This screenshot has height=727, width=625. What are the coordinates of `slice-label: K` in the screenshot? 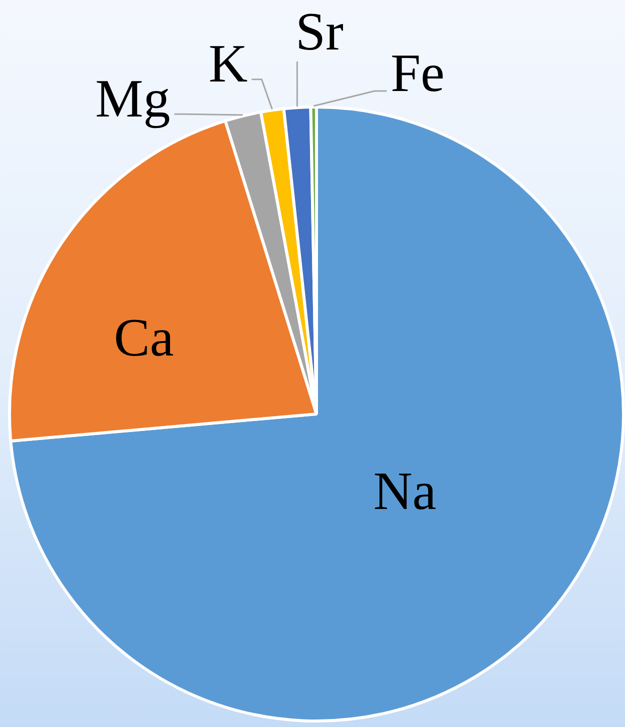 It's located at (228, 64).